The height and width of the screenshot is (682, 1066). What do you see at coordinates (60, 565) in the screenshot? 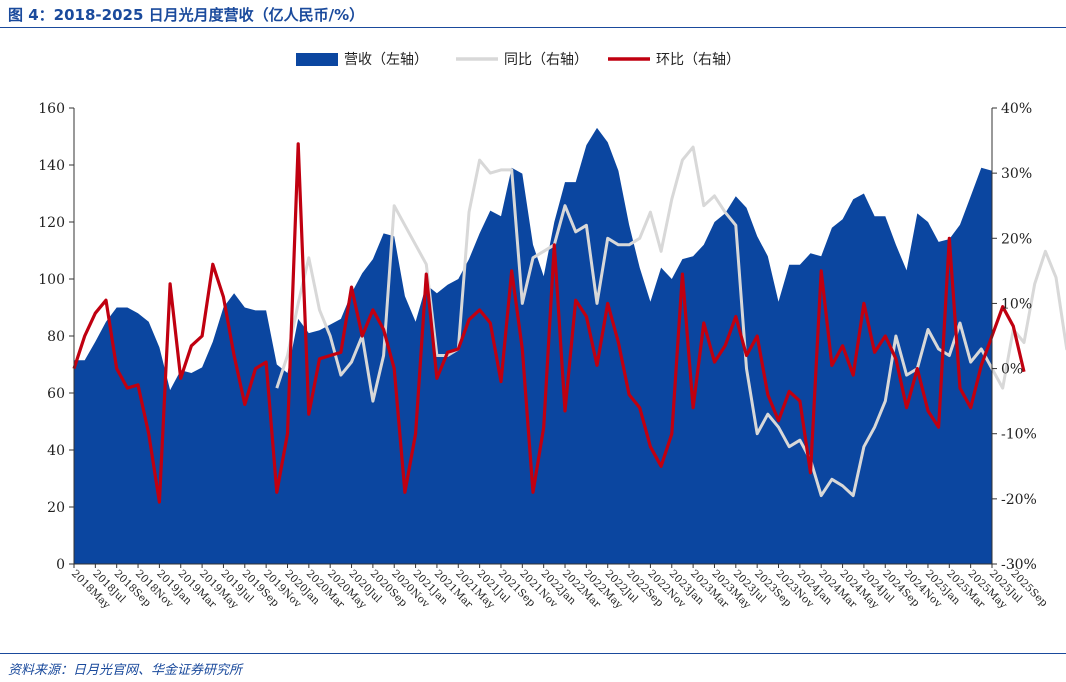
I see `left-tick-label: 0` at bounding box center [60, 565].